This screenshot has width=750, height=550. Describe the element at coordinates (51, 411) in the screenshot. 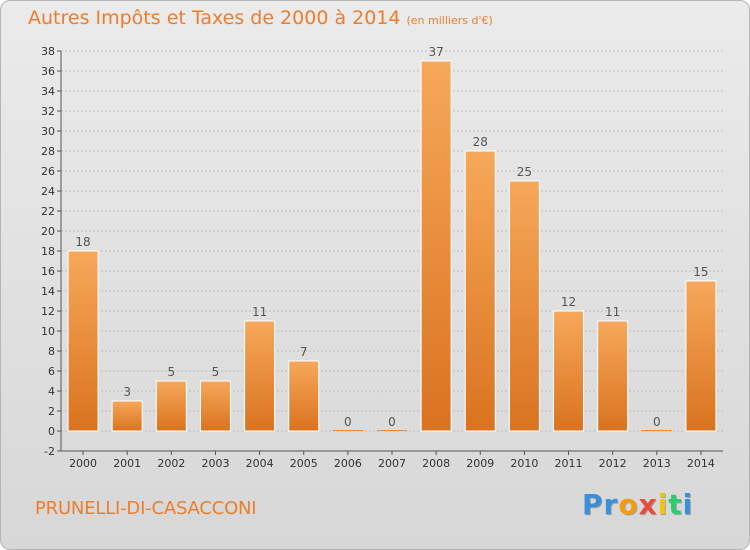

I see `y-tick-label: 2` at that location.